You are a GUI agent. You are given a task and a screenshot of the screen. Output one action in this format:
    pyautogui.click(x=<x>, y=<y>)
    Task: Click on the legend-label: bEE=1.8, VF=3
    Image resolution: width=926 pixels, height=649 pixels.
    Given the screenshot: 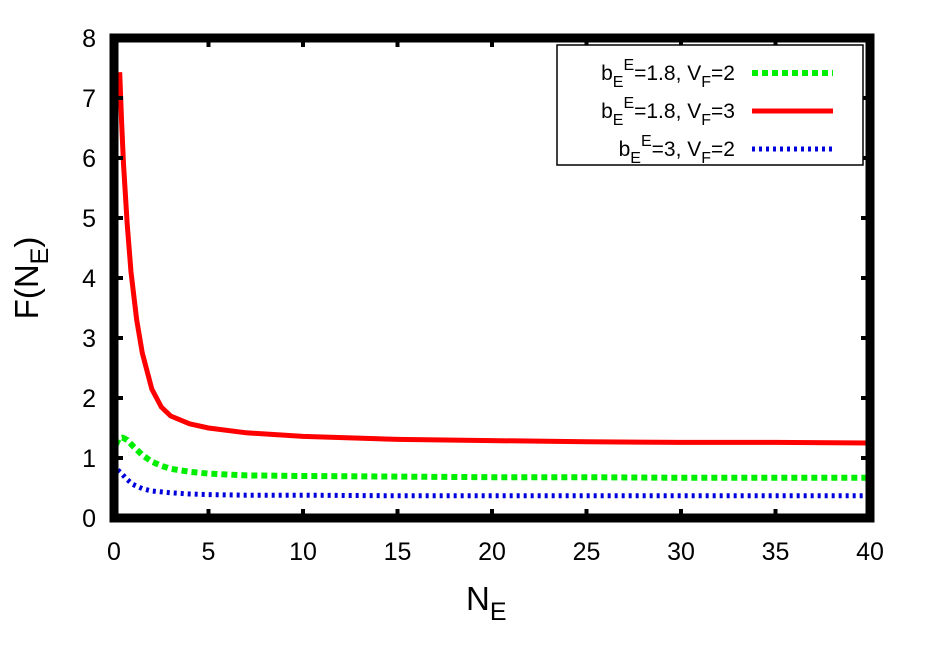 What is the action you would take?
    pyautogui.click(x=668, y=112)
    